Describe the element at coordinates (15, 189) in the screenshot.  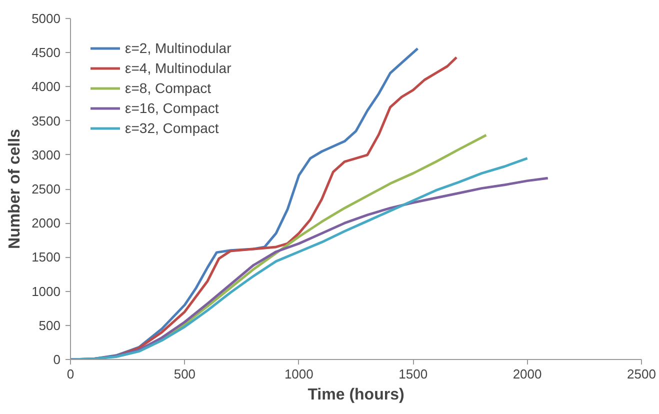
I see `y-axis-title: Number of cells` at that location.